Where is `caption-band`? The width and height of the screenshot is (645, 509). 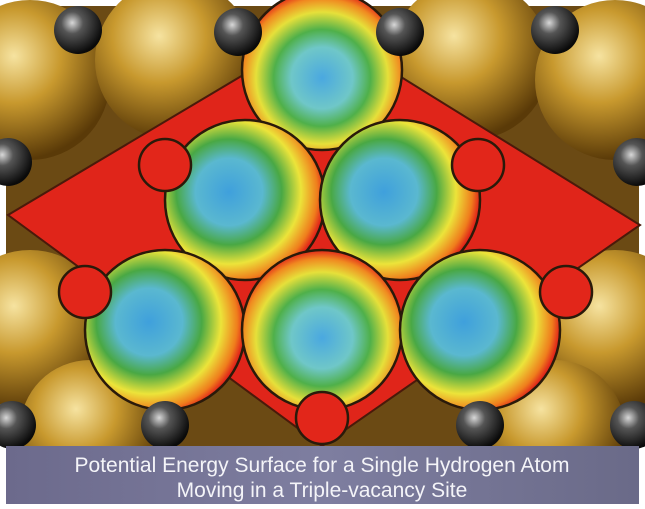
caption-band is located at coordinates (322, 475).